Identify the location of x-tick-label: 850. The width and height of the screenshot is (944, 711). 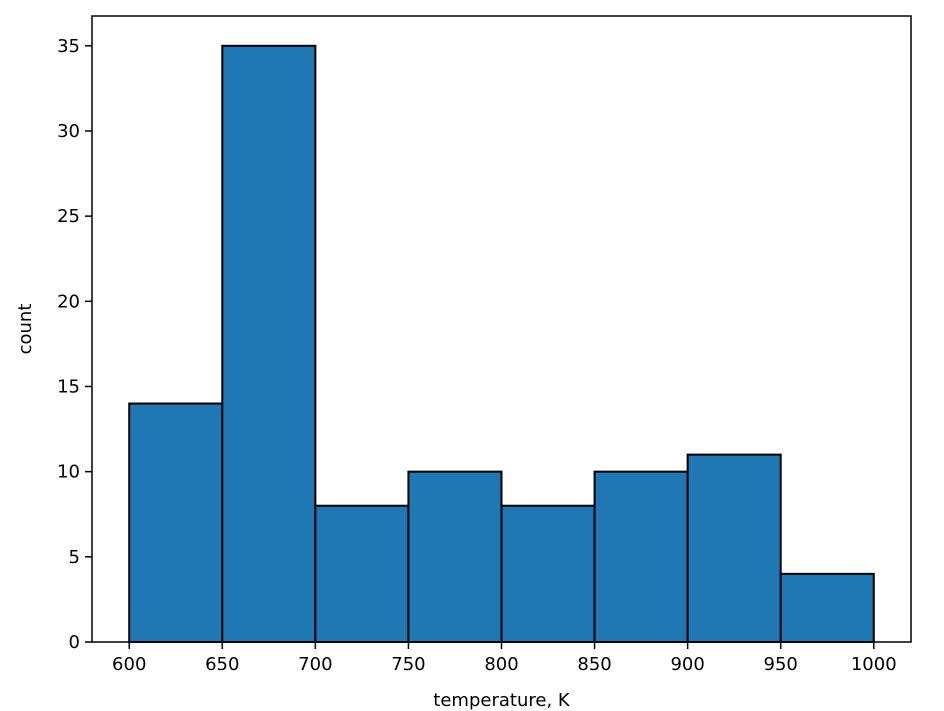
(594, 664).